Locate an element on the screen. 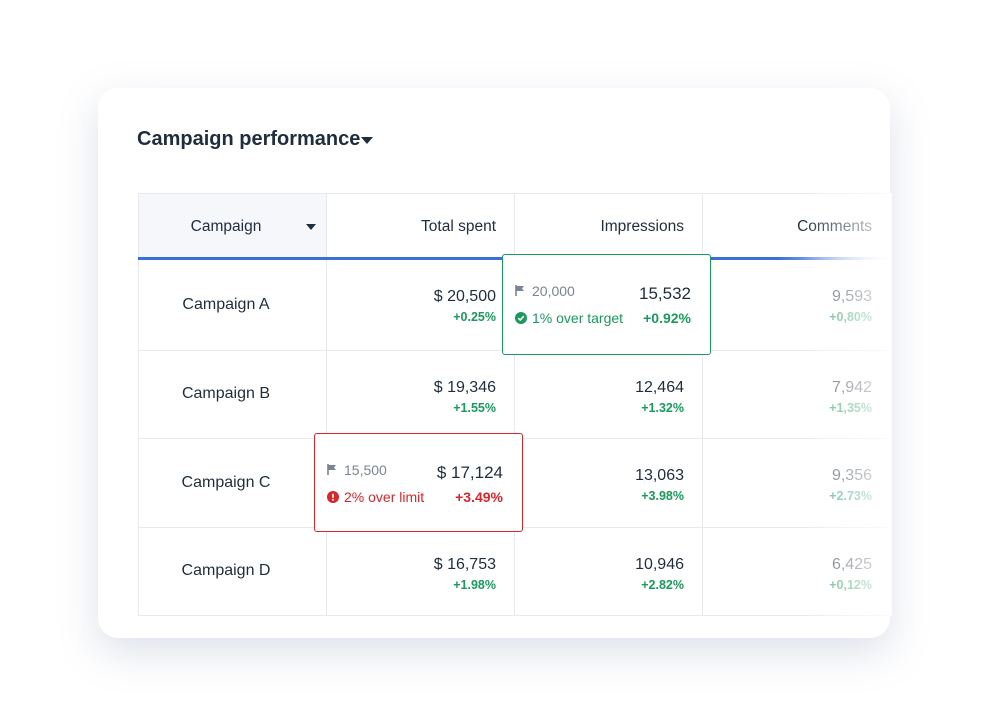 This screenshot has width=992, height=725. title: Campaign performance is located at coordinates (249, 139).